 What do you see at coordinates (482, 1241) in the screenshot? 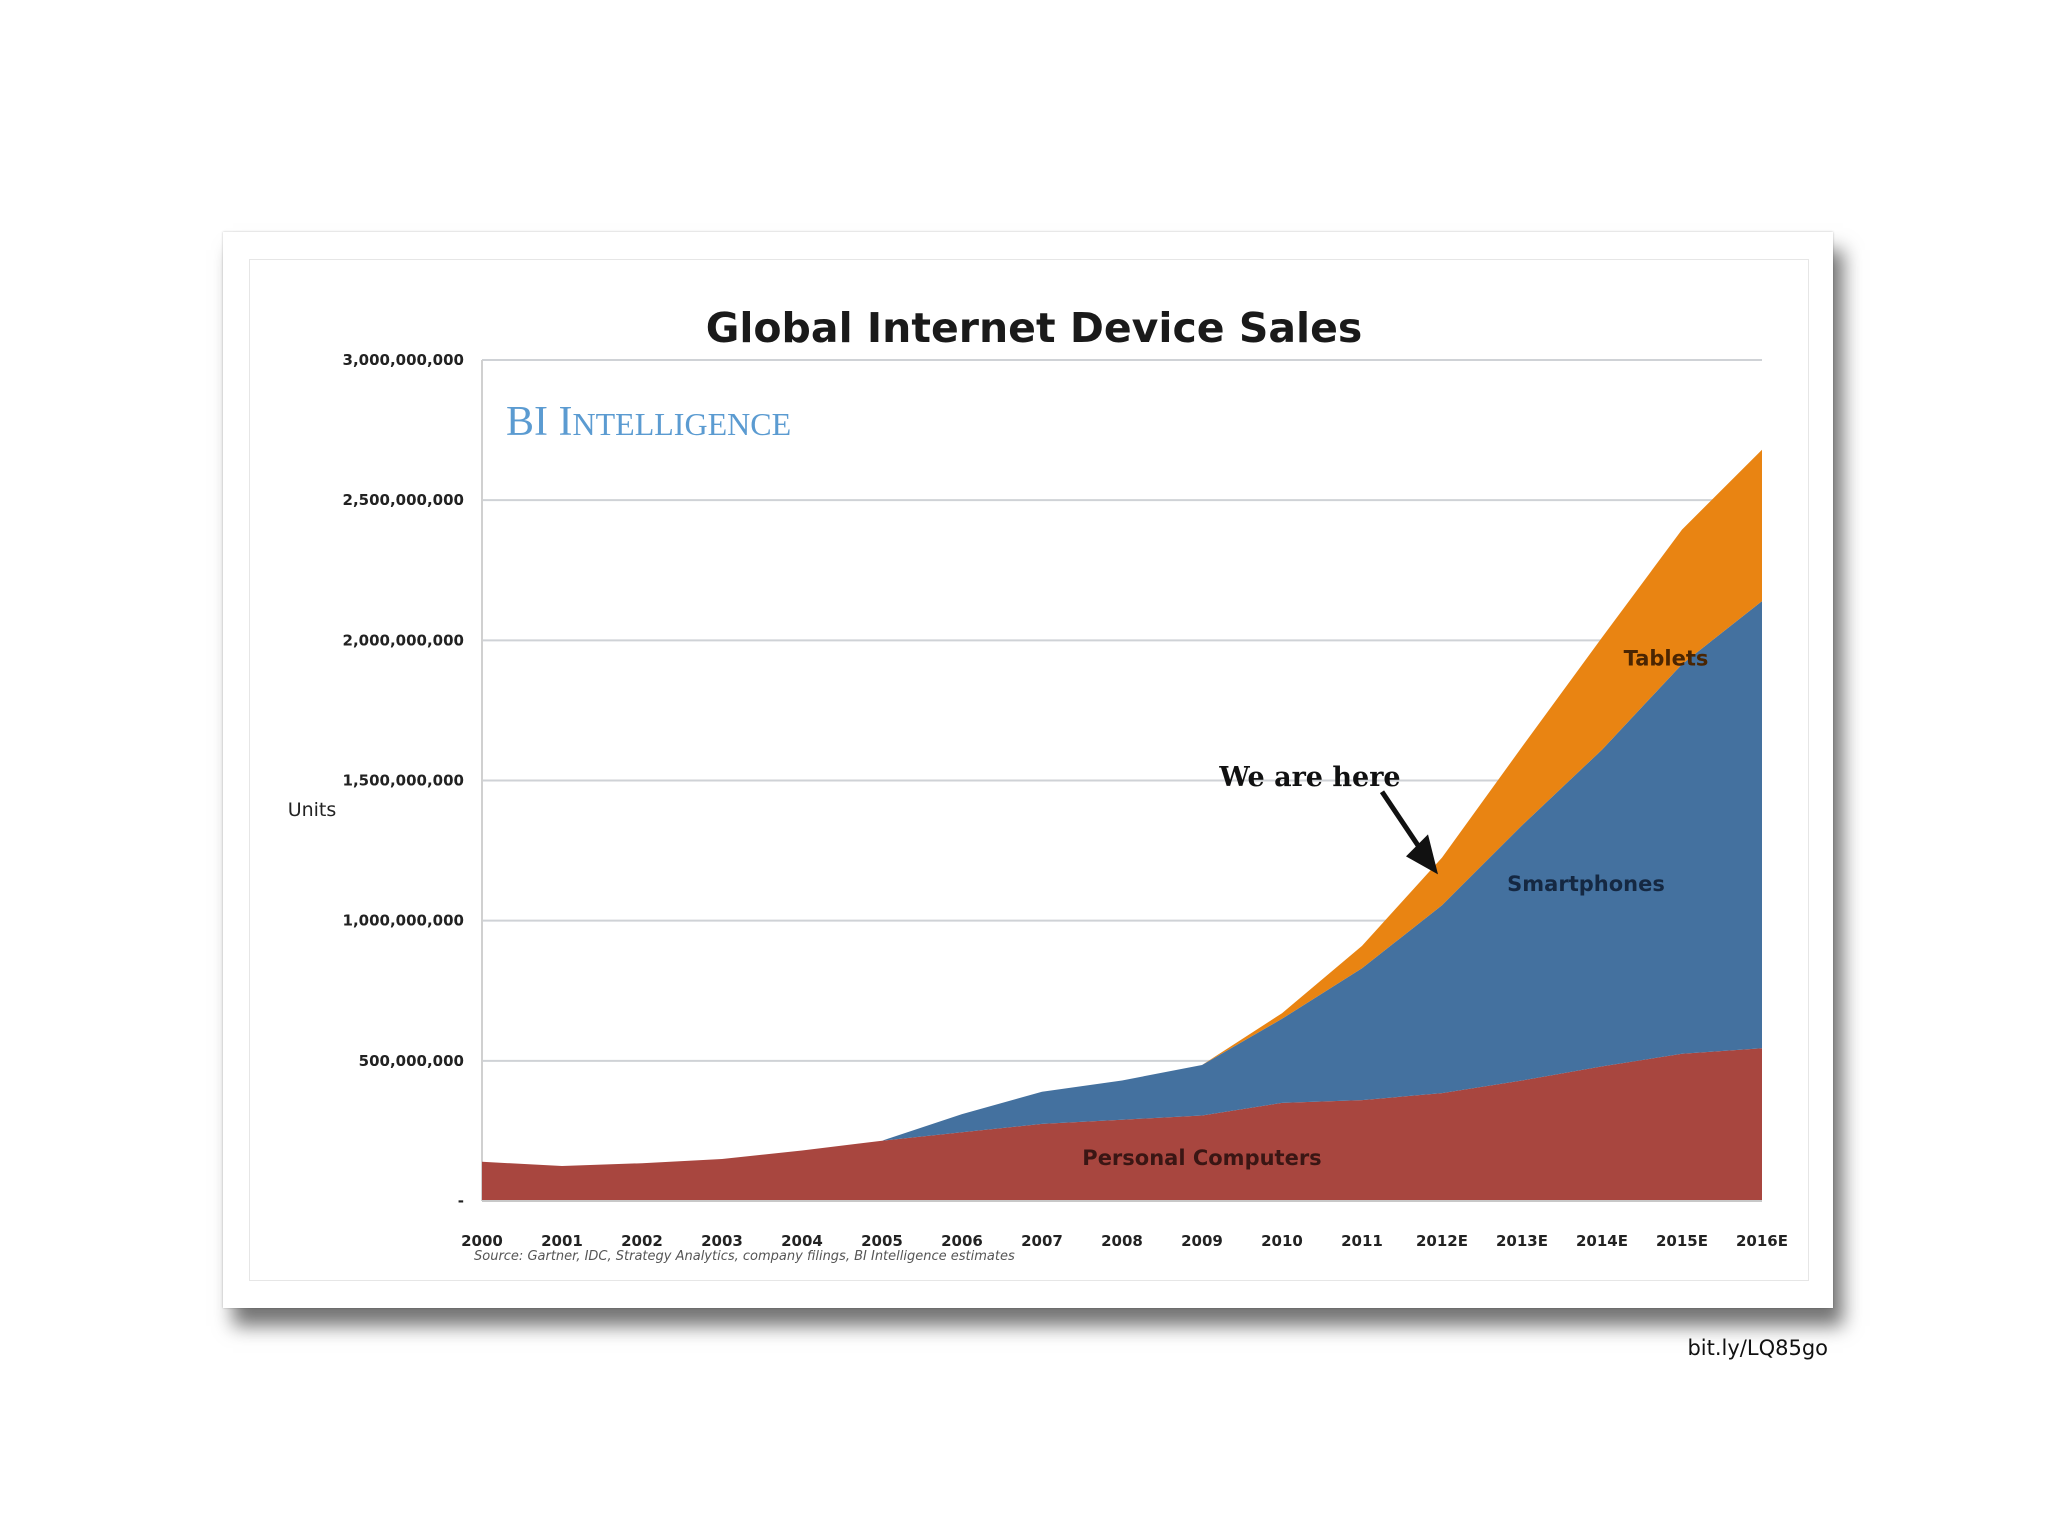
I see `x-tick-label: 2000` at bounding box center [482, 1241].